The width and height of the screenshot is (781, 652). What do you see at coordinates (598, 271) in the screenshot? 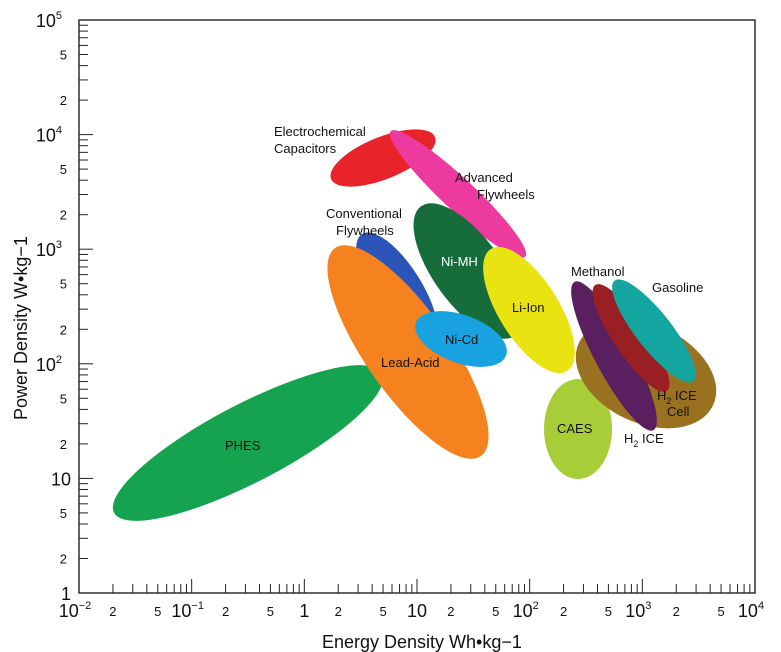
I see `label-methanol: Methanol` at bounding box center [598, 271].